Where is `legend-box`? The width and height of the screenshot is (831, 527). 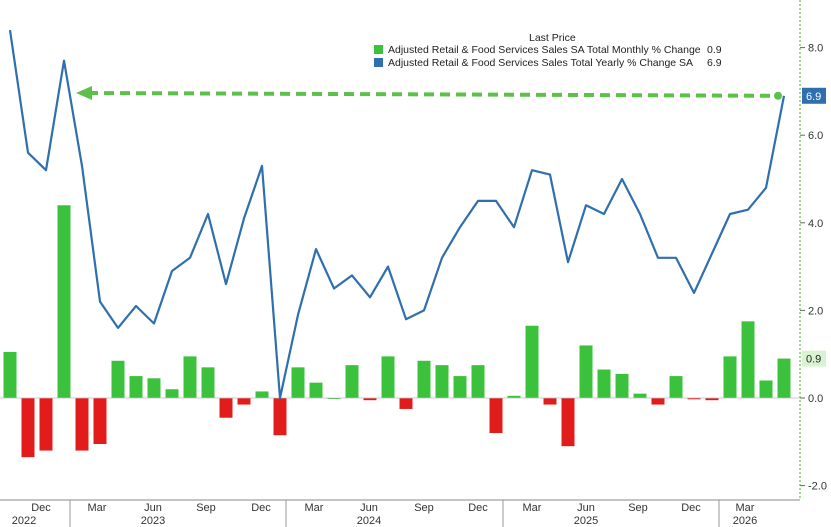
legend-box is located at coordinates (546, 51).